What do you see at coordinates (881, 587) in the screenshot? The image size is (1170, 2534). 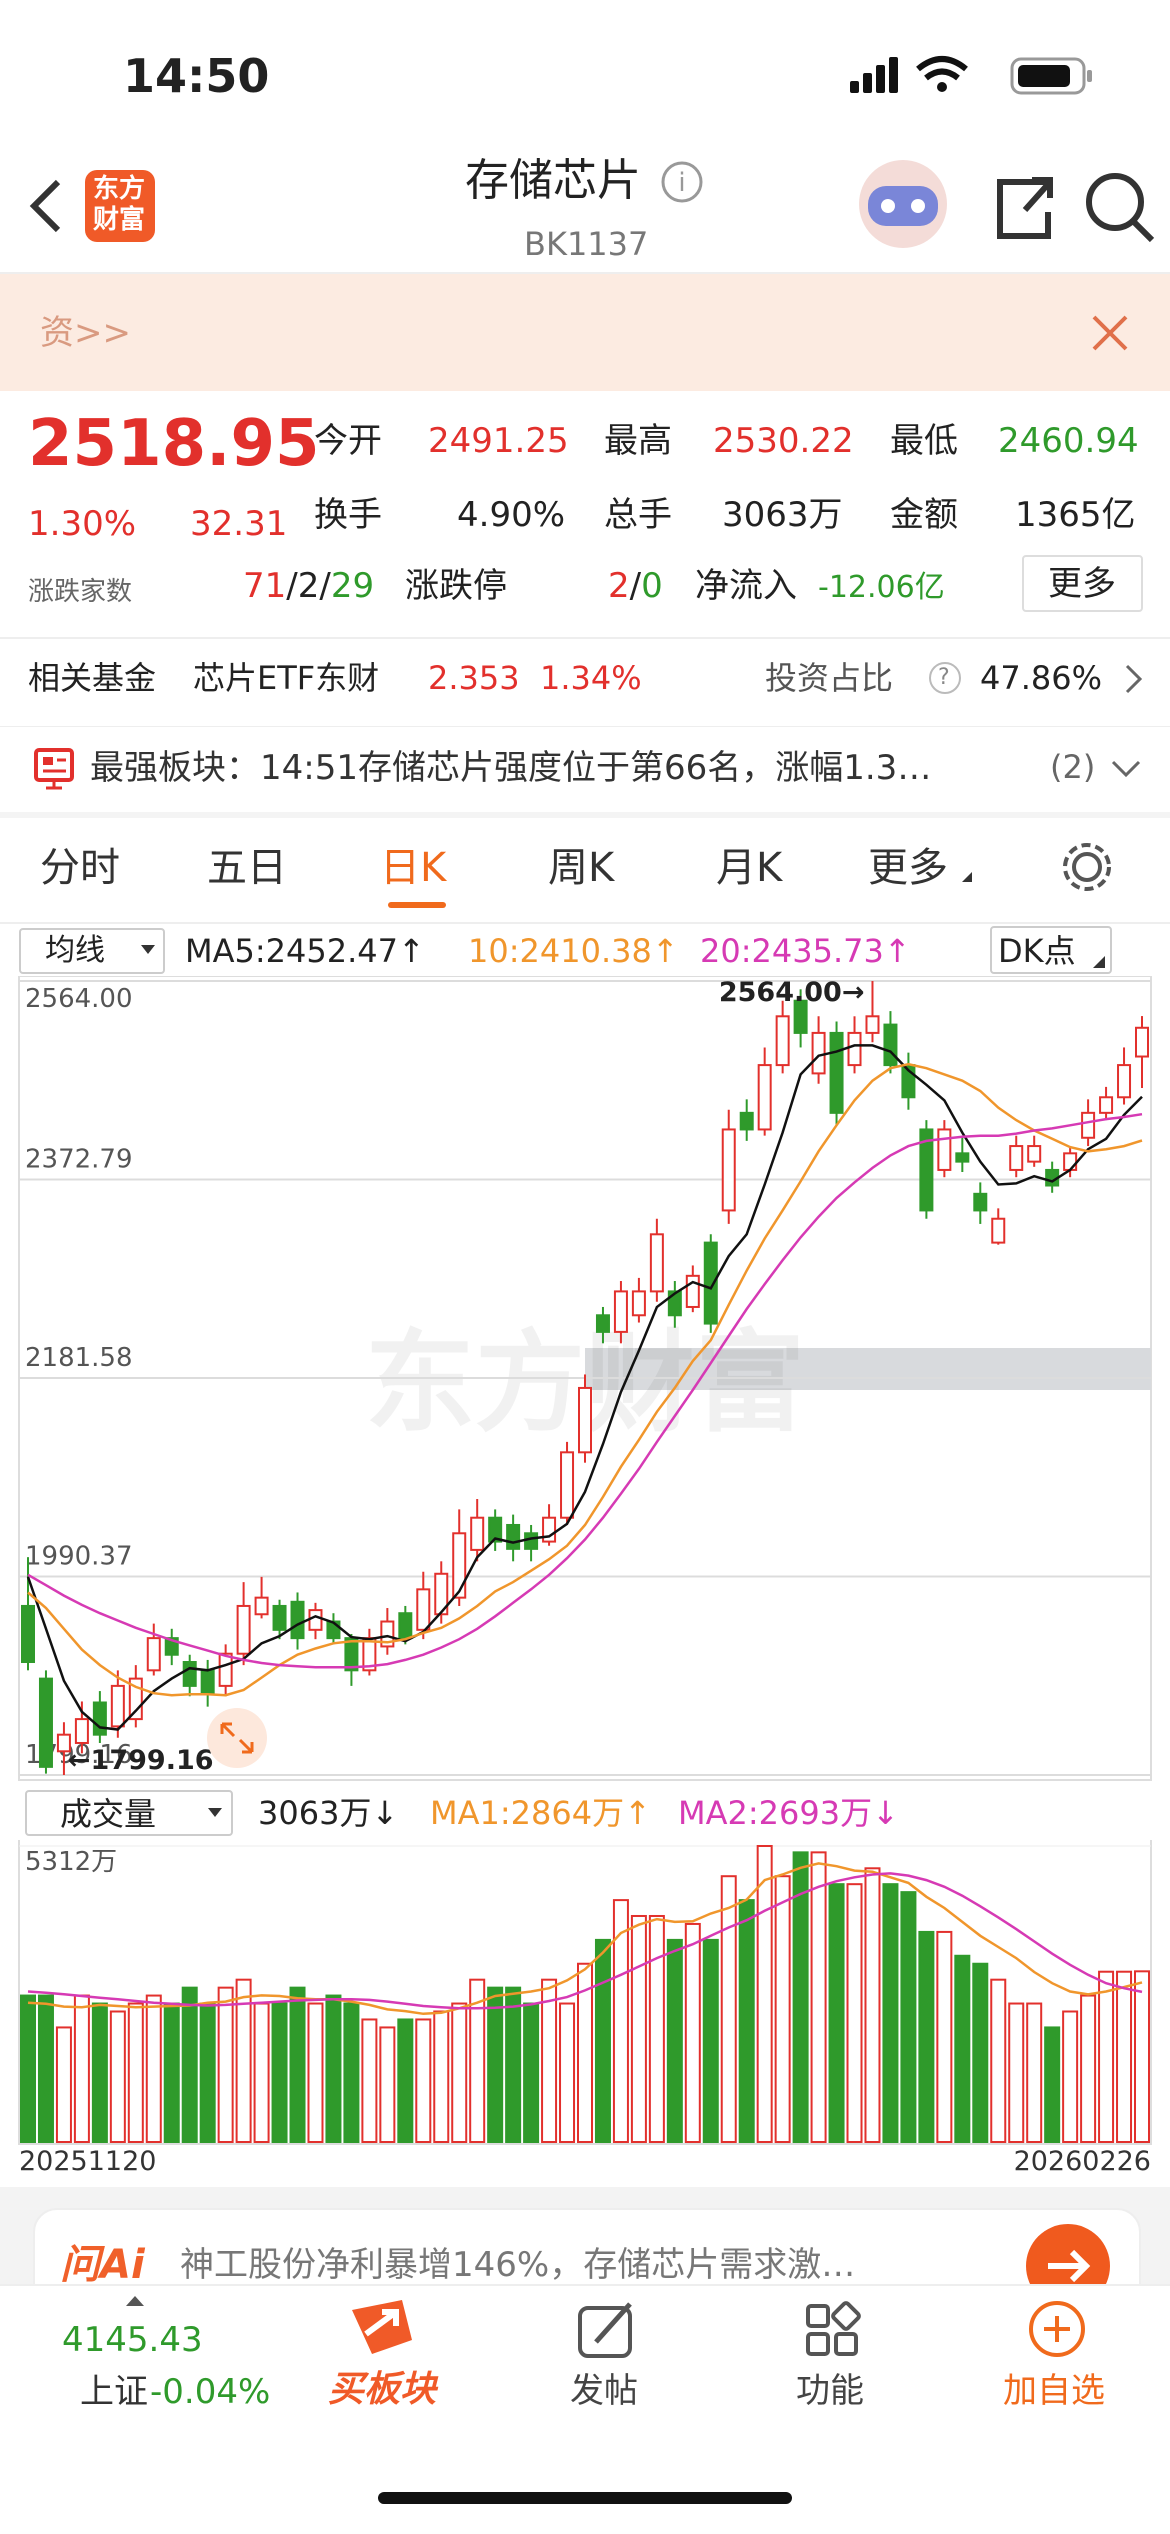 I see `inflow: -12.06亿` at bounding box center [881, 587].